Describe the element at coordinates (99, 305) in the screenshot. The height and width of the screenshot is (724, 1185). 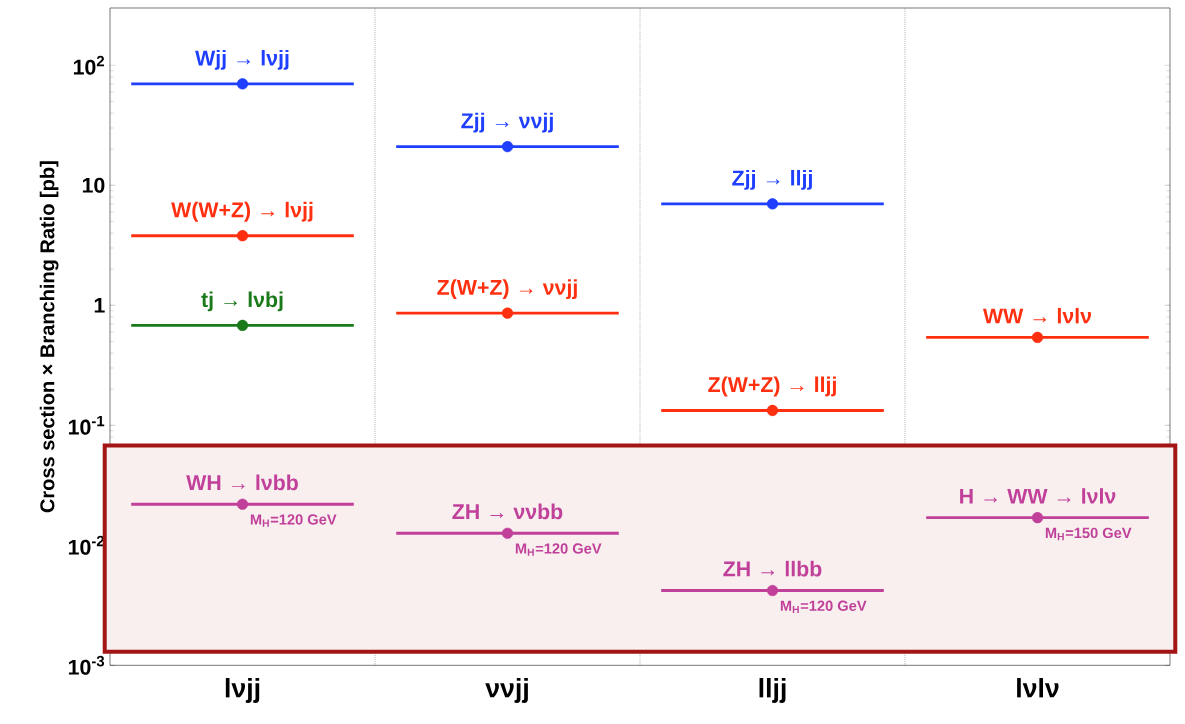
I see `y-tick-label: 1` at that location.